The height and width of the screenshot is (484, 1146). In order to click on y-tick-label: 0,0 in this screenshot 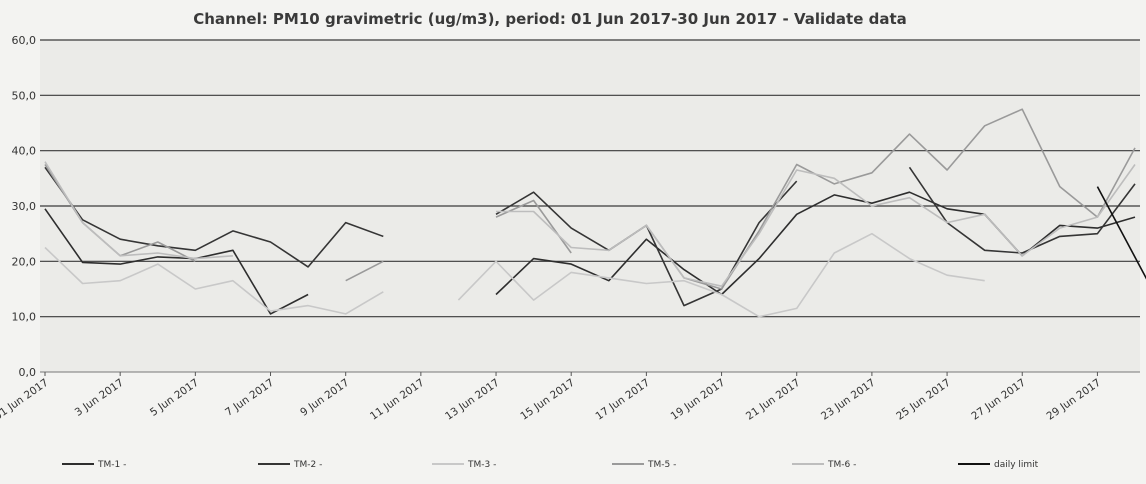, I will do `click(28, 372)`.